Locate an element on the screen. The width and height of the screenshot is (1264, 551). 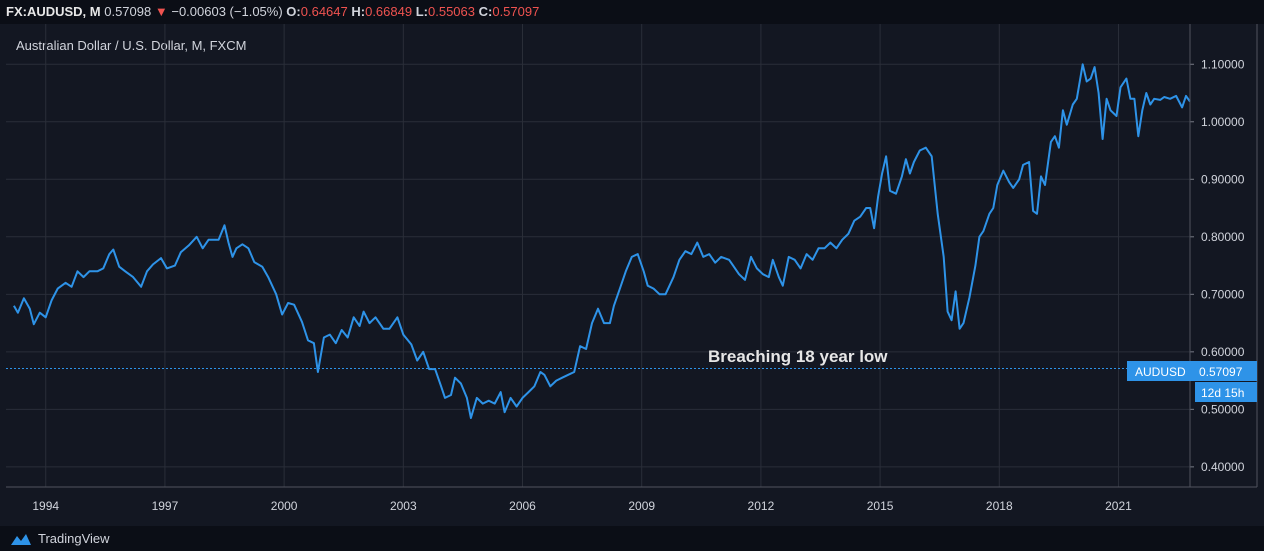
y-tick-label: 1.10000 is located at coordinates (1223, 64).